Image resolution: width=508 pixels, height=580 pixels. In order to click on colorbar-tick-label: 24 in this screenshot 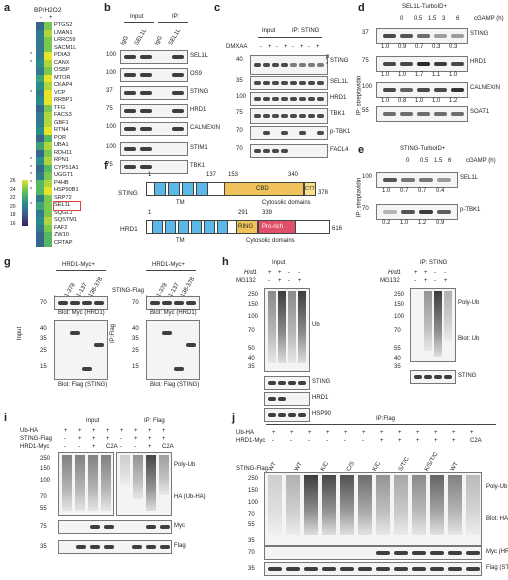, I will do `click(13, 189)`.